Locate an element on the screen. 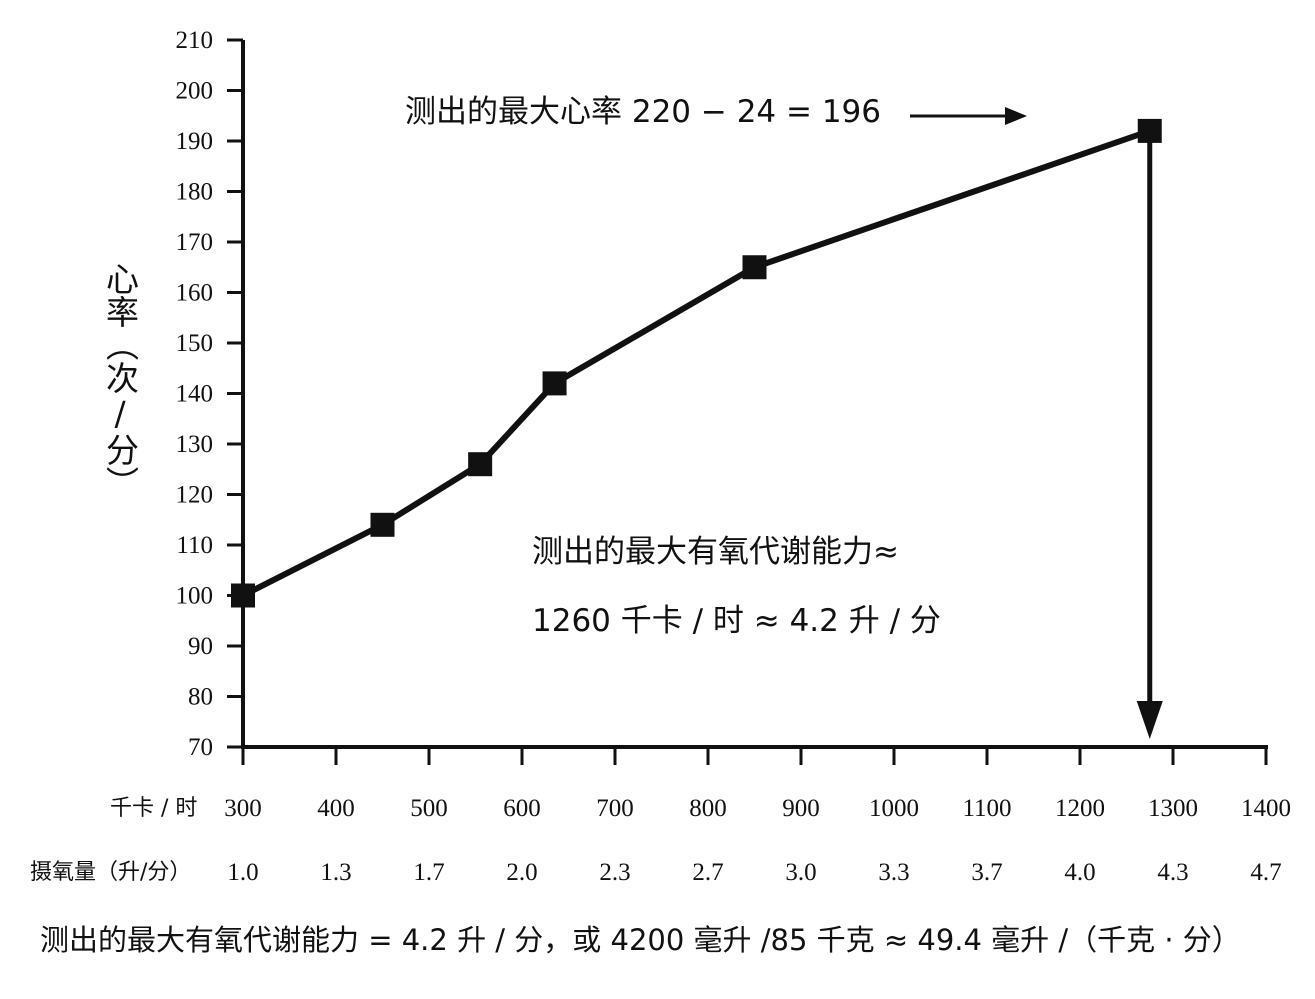 The height and width of the screenshot is (999, 1315). x-tick-label-800: 800 is located at coordinates (708, 808).